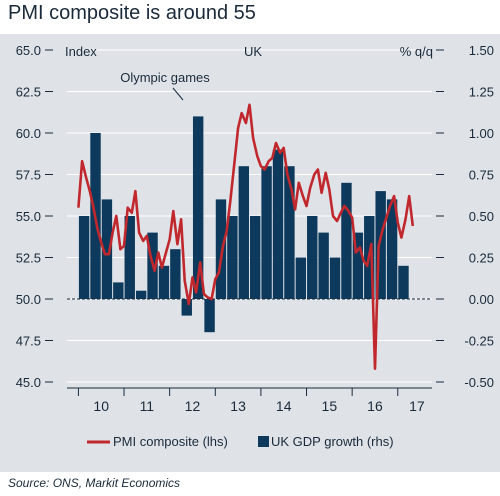 This screenshot has width=500, height=496. I want to click on gdp-bar-2014q2, so click(278, 224).